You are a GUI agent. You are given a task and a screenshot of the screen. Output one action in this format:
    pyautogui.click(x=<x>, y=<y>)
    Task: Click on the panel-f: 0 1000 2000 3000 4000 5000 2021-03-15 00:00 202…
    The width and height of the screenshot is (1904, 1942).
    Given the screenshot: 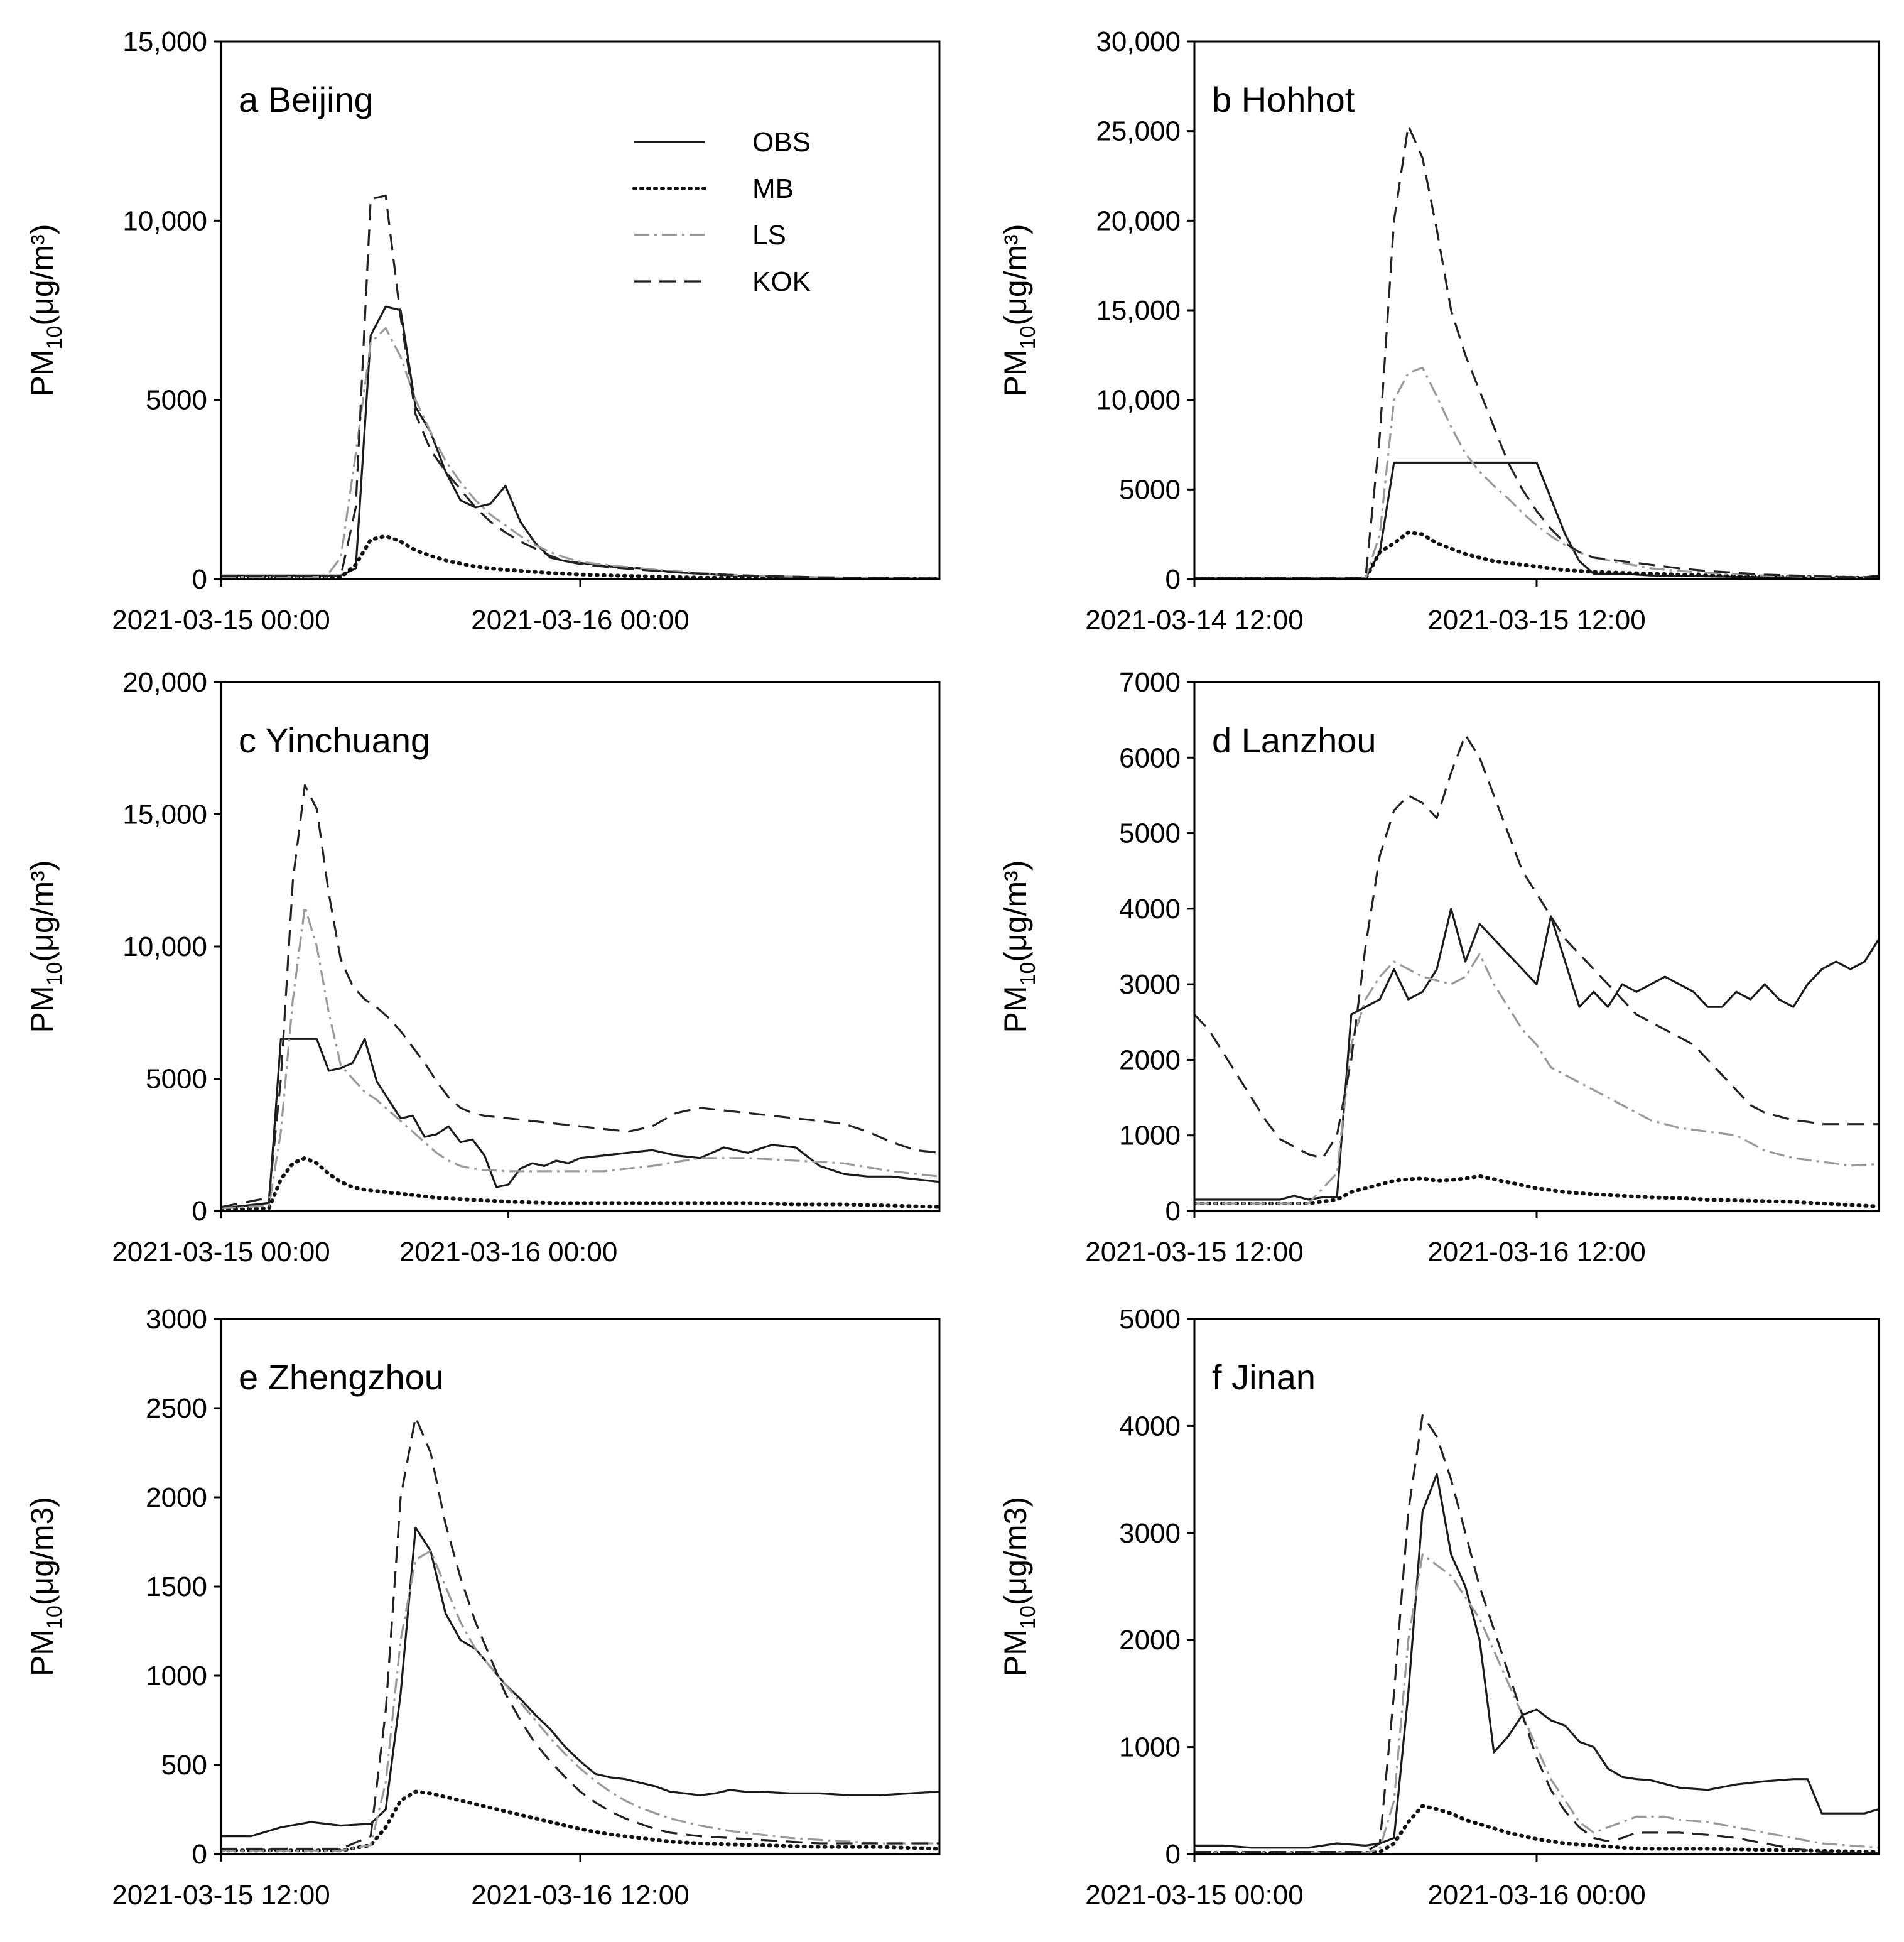 What is the action you would take?
    pyautogui.click(x=1439, y=1608)
    